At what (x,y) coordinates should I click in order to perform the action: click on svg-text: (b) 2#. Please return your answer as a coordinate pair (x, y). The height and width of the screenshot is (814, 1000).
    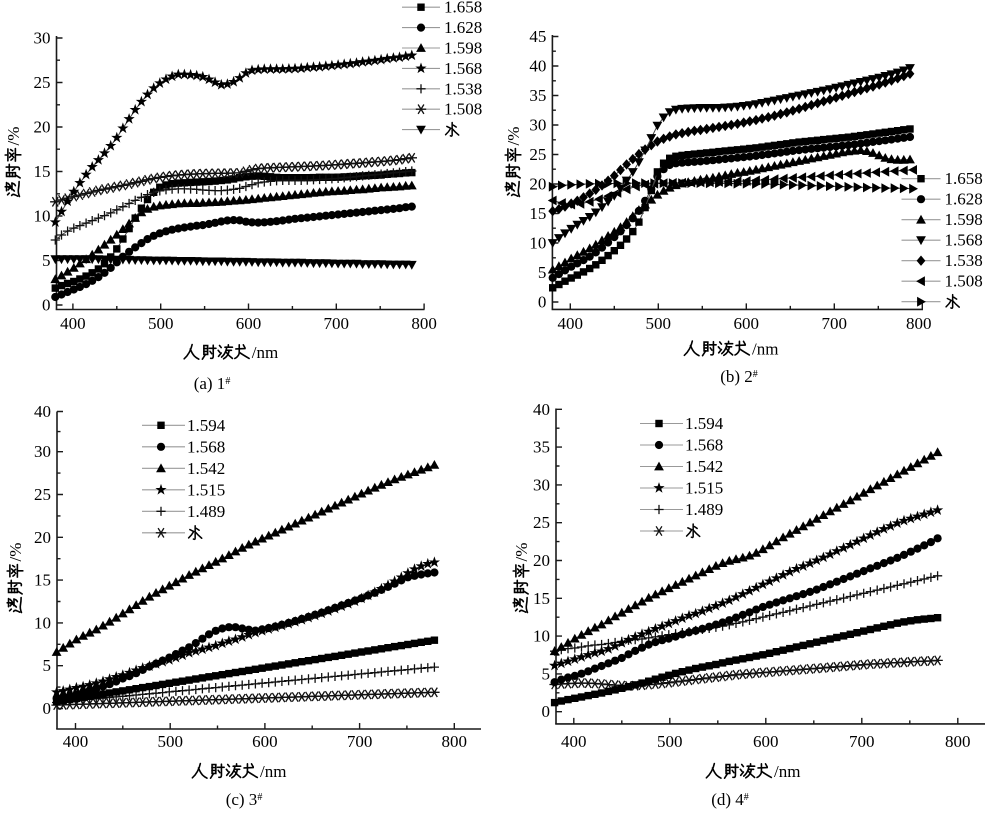
    Looking at the image, I should click on (739, 376).